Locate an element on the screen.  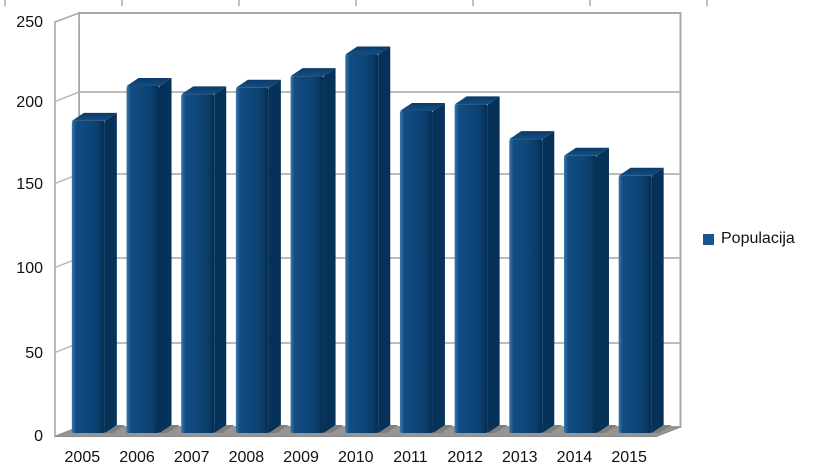
bar-2005-side is located at coordinates (110, 273).